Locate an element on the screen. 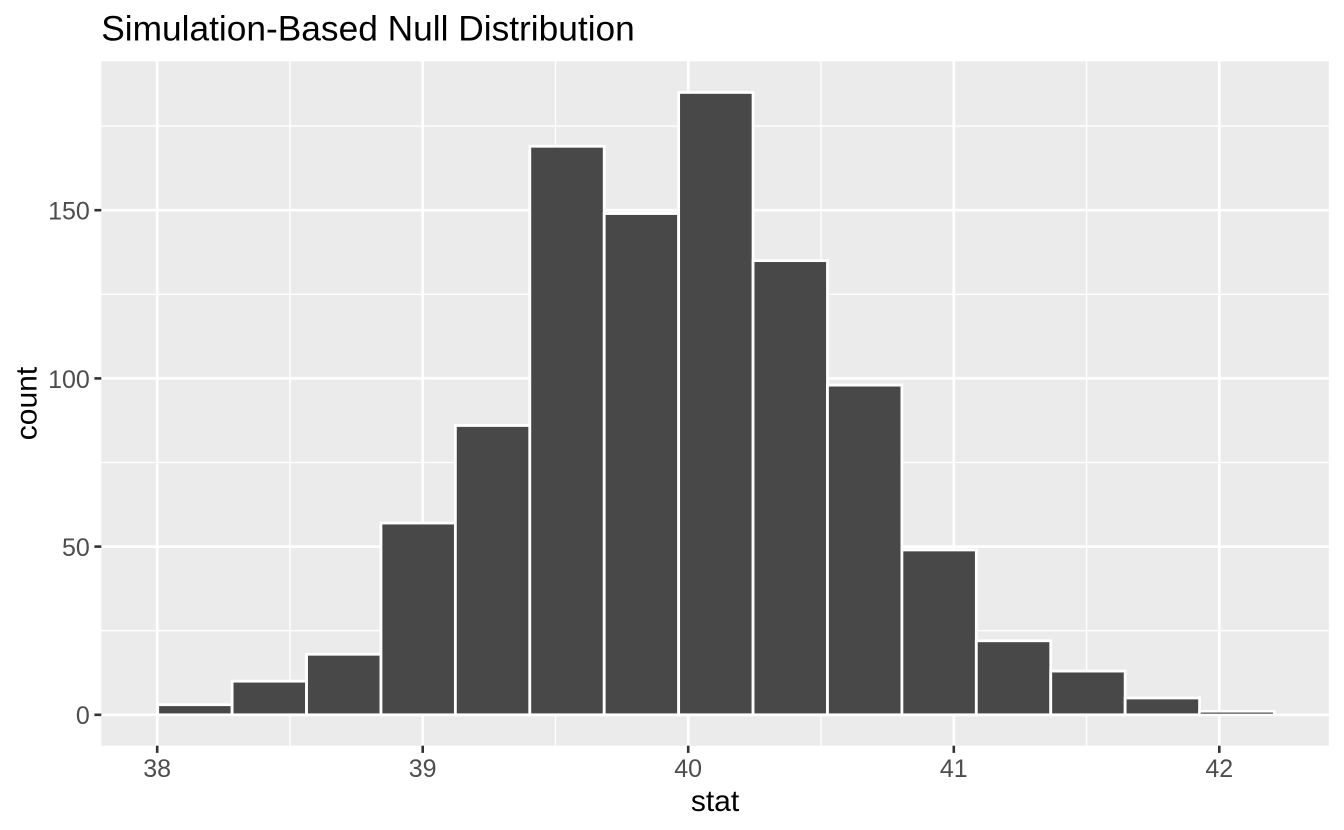 This screenshot has height=830, width=1344. svg-text: 50 is located at coordinates (76, 548).